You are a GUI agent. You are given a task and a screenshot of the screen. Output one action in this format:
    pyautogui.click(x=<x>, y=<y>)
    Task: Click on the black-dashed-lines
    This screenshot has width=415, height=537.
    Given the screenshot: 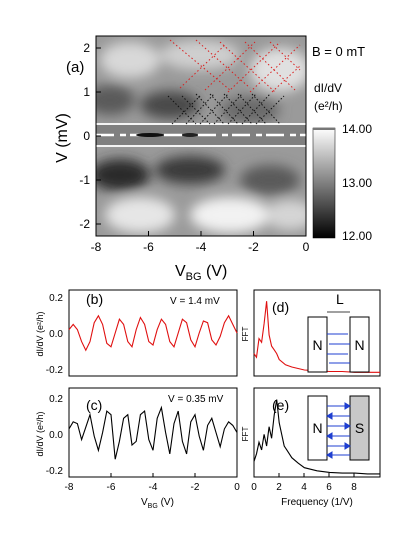 What is the action you would take?
    pyautogui.click(x=226, y=109)
    